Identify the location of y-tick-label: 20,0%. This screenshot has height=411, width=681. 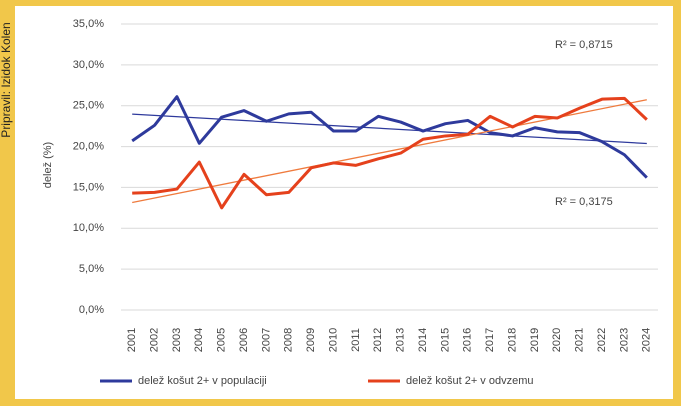
(88, 146).